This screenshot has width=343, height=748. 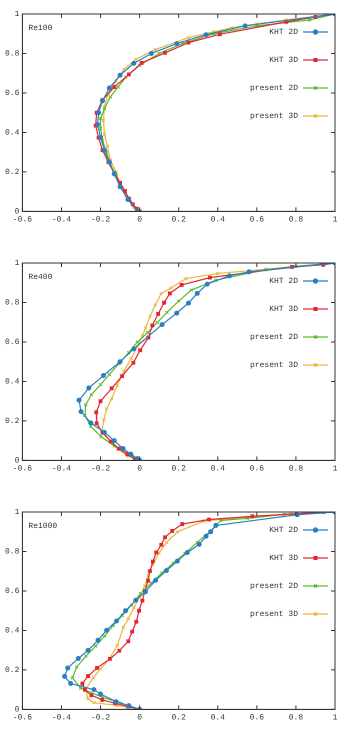 What do you see at coordinates (43, 527) in the screenshot?
I see `annotation: Re1000` at bounding box center [43, 527].